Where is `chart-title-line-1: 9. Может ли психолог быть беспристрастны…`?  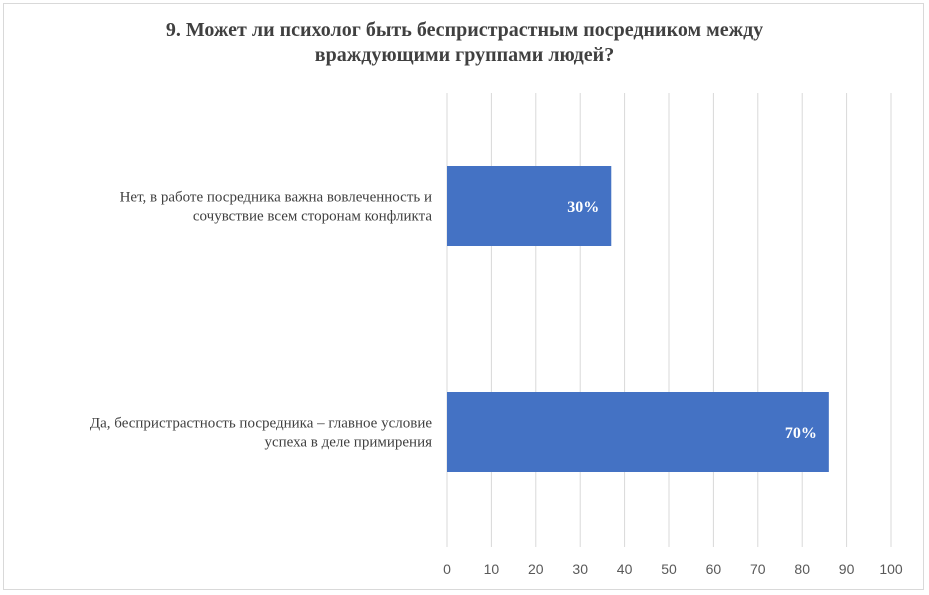 chart-title-line-1: 9. Может ли психолог быть беспристрастны… is located at coordinates (464, 30).